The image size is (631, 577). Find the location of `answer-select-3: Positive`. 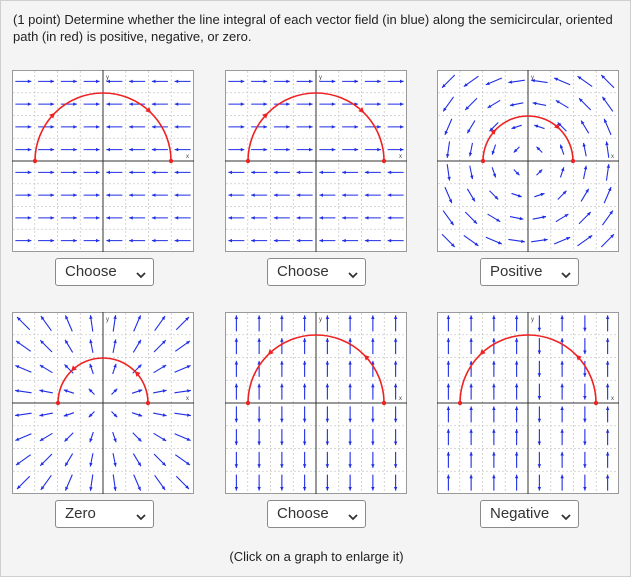

answer-select-3: Positive is located at coordinates (529, 272).